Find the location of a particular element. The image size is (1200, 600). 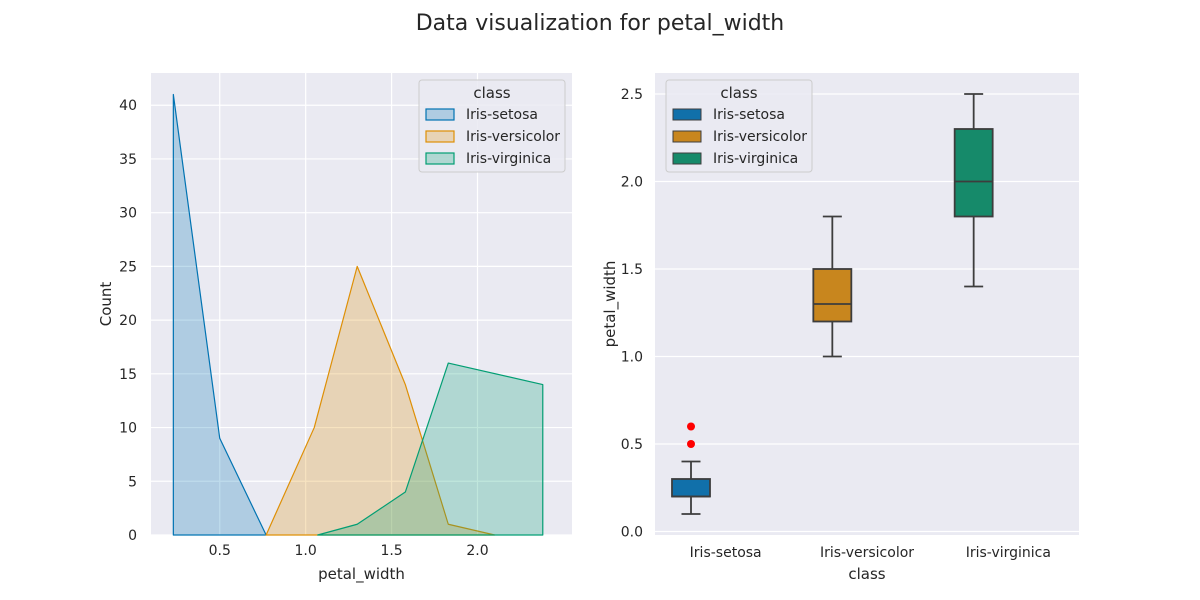

area-series-iris-virginica is located at coordinates (430, 449).